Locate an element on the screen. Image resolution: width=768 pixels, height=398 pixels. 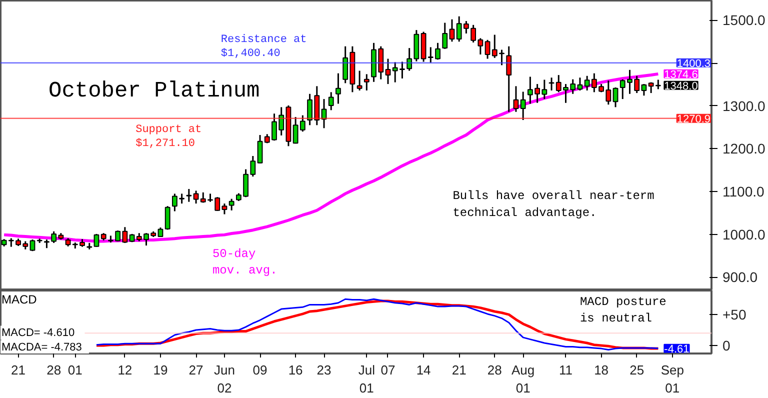
x-tick-label: Aug 01 is located at coordinates (523, 379).